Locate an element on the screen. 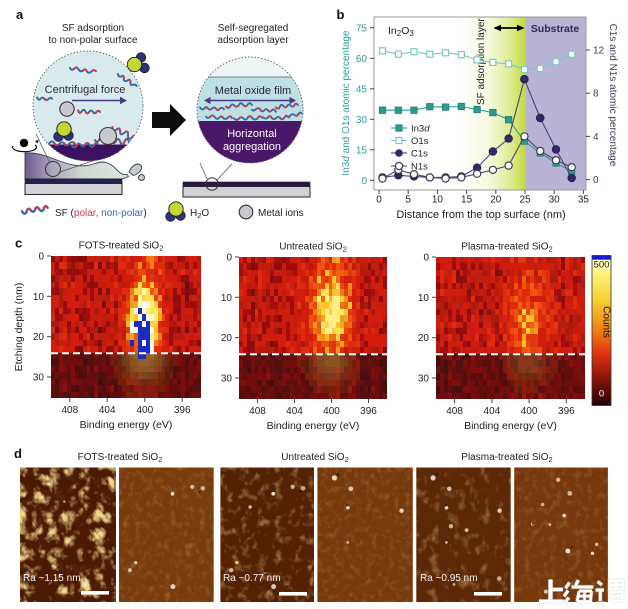 Image resolution: width=628 pixels, height=609 pixels. svg-text: SF adsorption layer is located at coordinates (481, 61).